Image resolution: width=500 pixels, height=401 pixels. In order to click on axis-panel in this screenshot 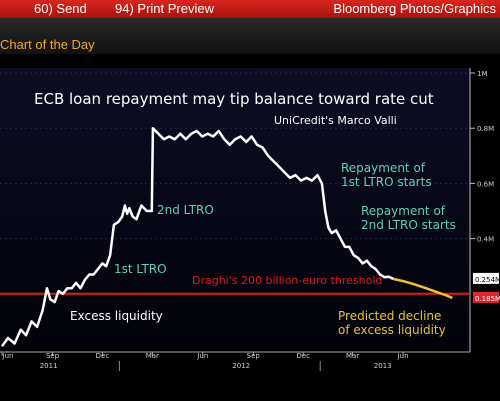, I will do `click(485, 234)`.